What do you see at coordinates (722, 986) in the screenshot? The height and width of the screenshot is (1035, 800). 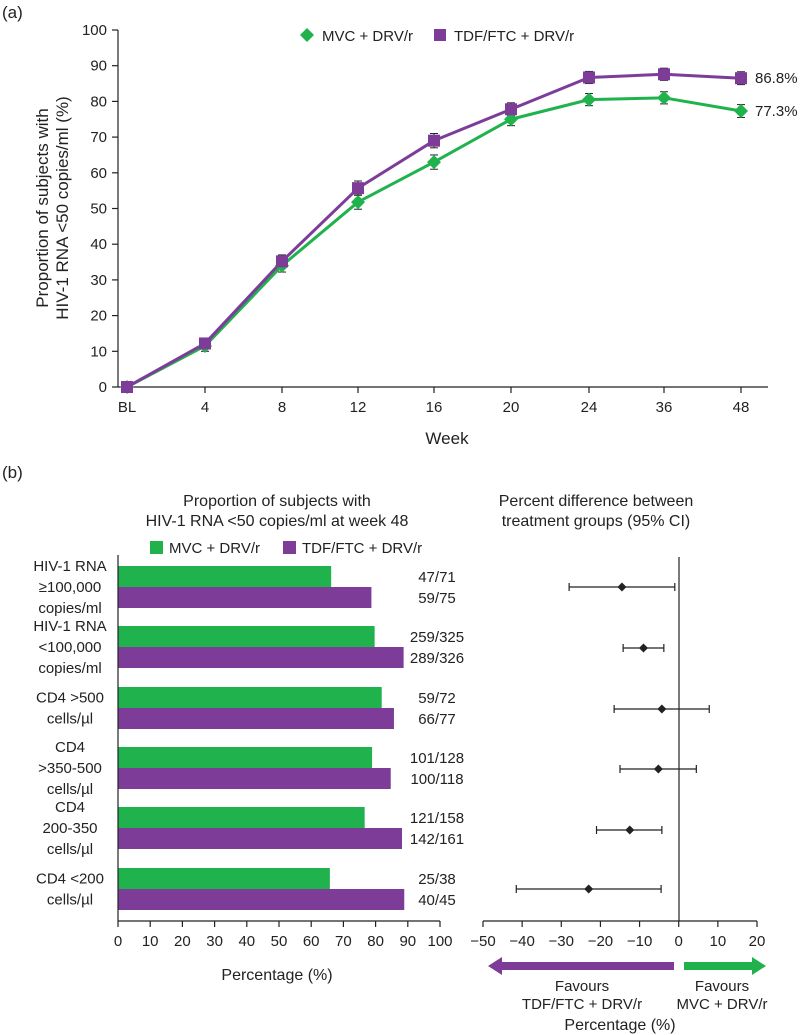 I see `favours-right-line-1: Favours` at bounding box center [722, 986].